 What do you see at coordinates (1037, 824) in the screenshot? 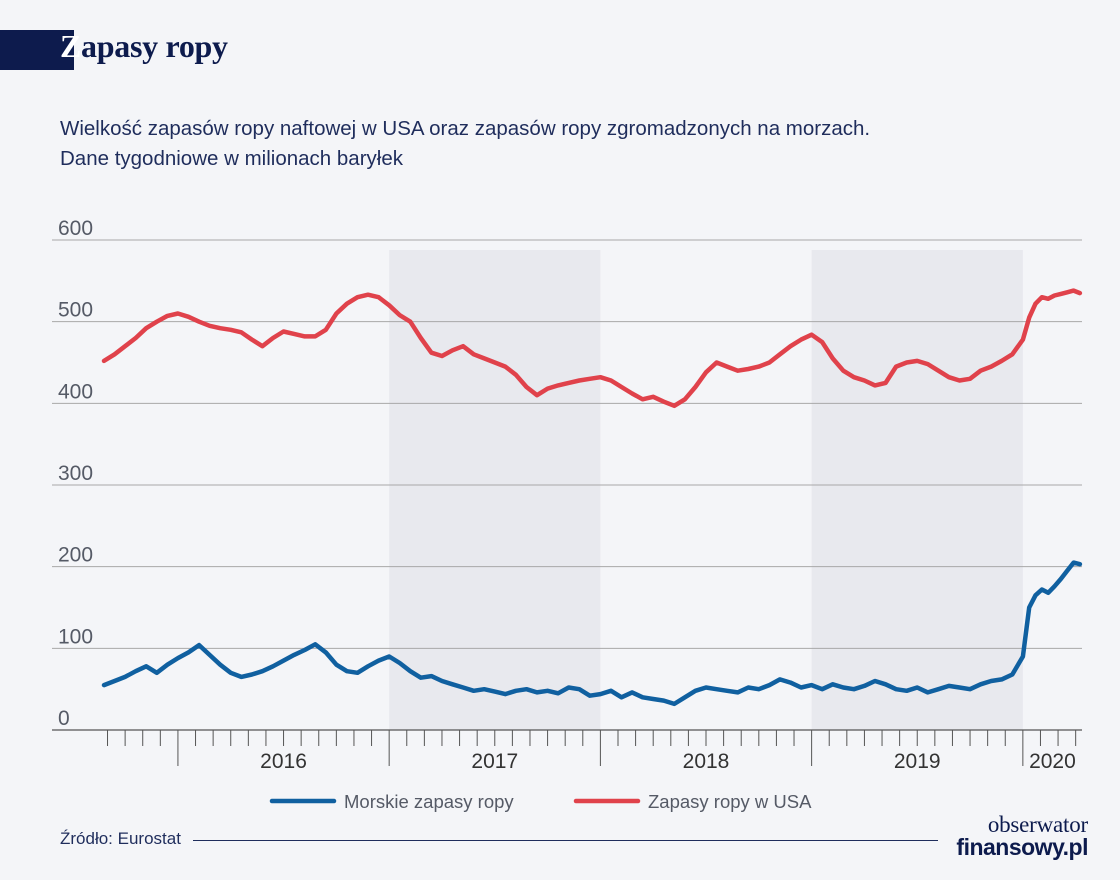
I see `logo-line-1: obserwator` at bounding box center [1037, 824].